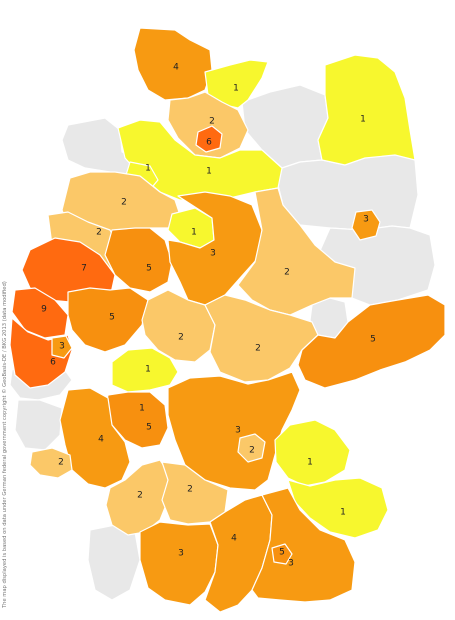 The image size is (455, 620). I want to click on label-koblenz: 3, so click(62, 347).